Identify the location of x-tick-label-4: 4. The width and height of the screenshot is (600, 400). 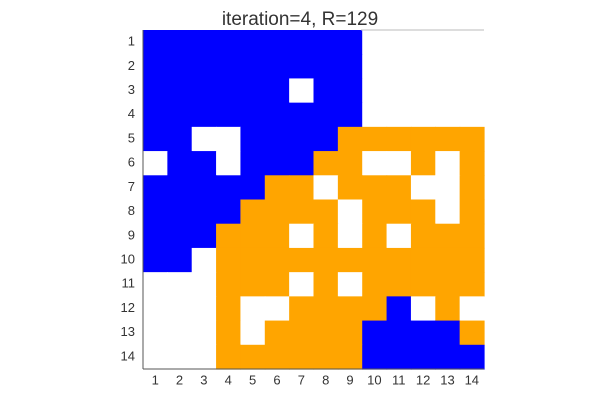
(228, 379).